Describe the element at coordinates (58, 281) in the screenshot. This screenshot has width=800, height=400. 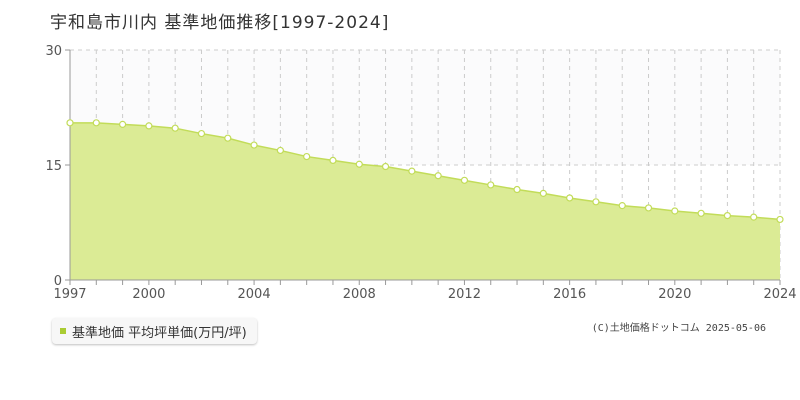
I see `y-tick-label: 0` at that location.